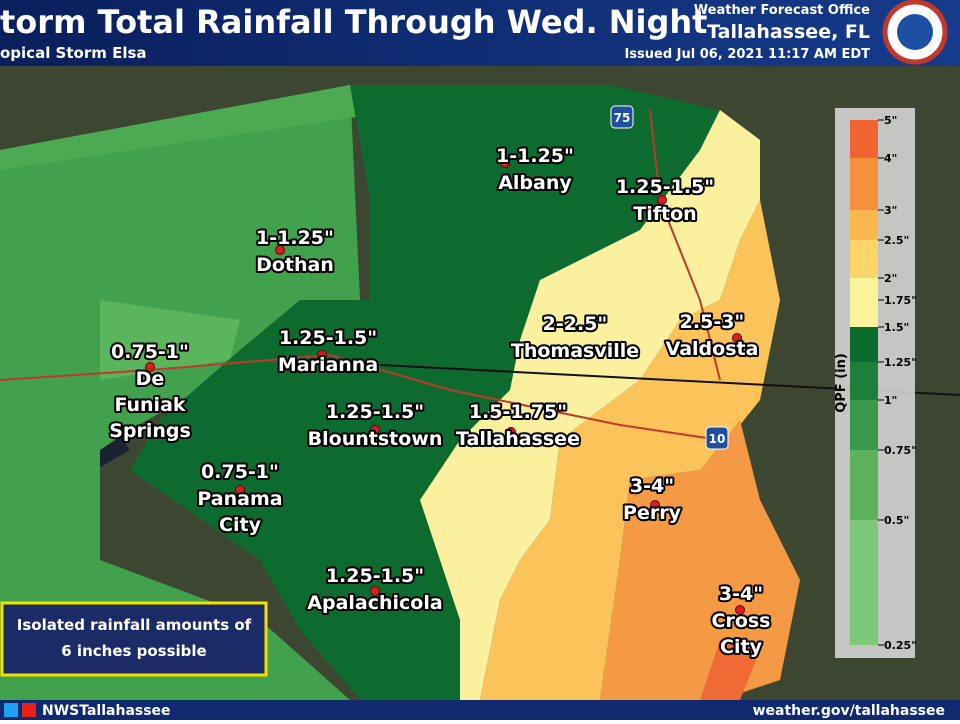  What do you see at coordinates (149, 405) in the screenshot?
I see `city-name: Funiak` at bounding box center [149, 405].